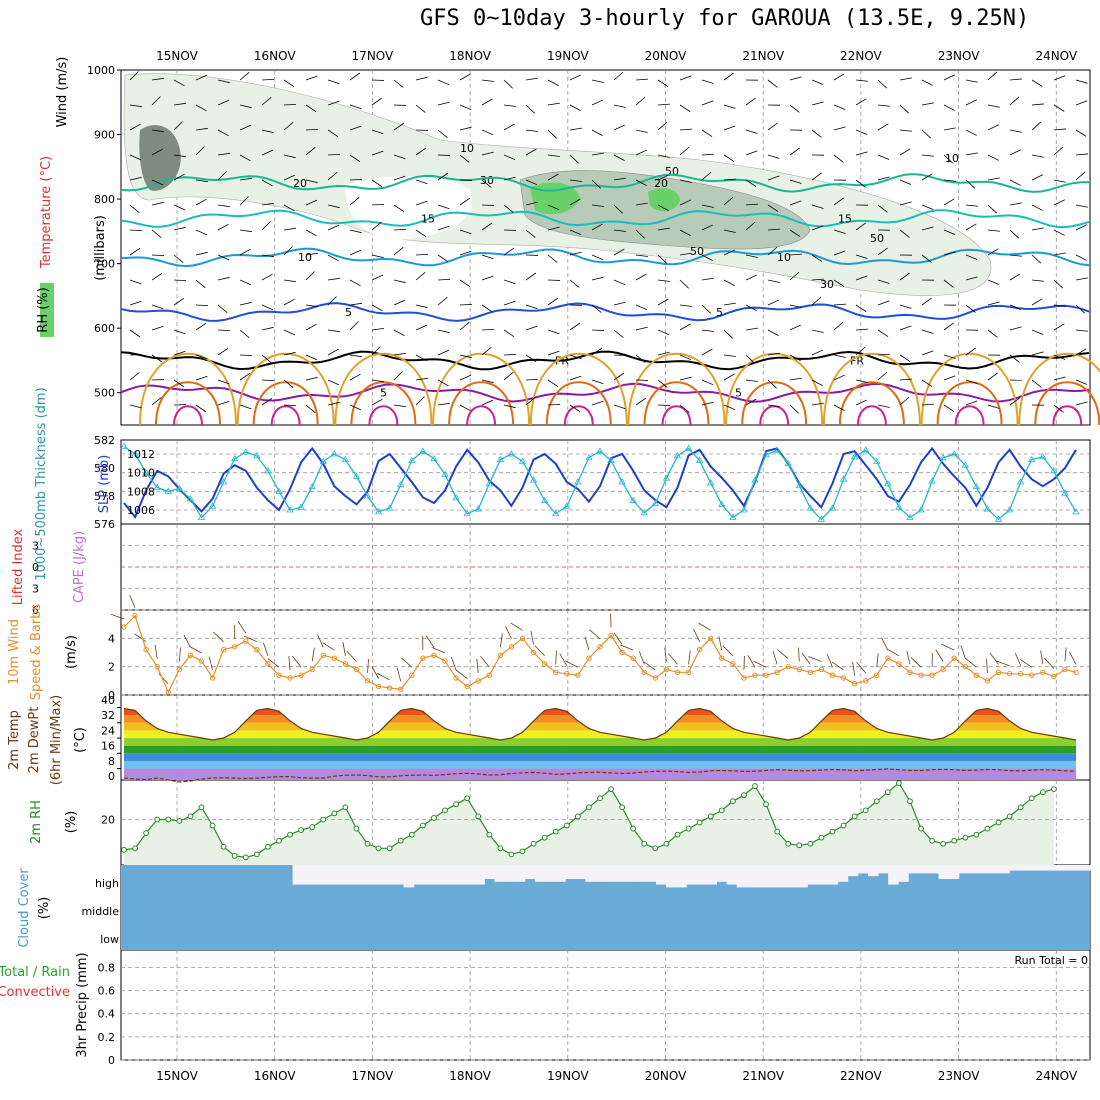 The image size is (1100, 1100). Describe the element at coordinates (14, 740) in the screenshot. I see `axis-label-2m-temp: 2m Temp` at that location.